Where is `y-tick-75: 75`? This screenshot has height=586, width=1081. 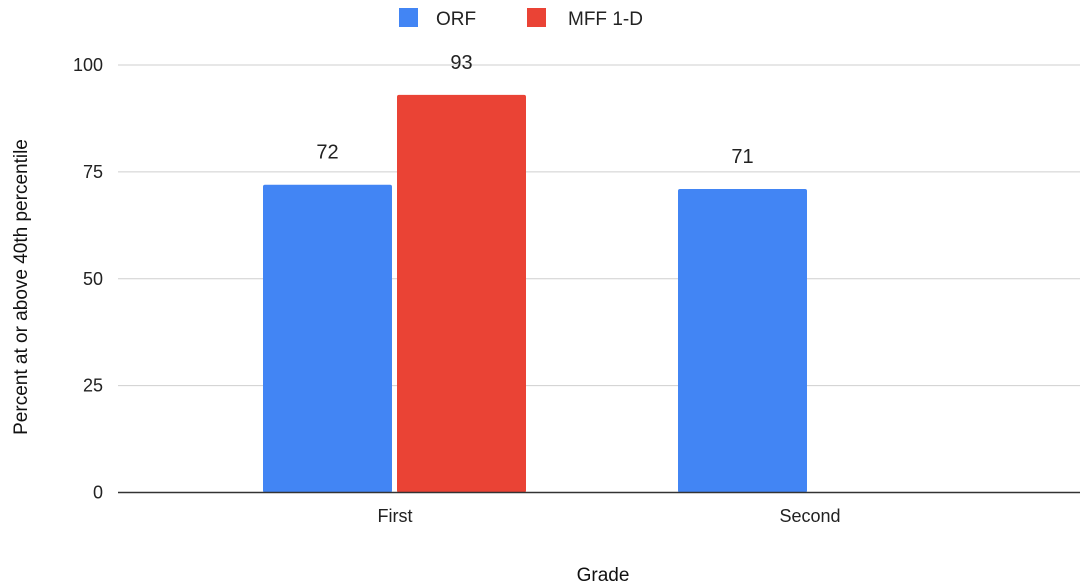 y-tick-75: 75 is located at coordinates (93, 172).